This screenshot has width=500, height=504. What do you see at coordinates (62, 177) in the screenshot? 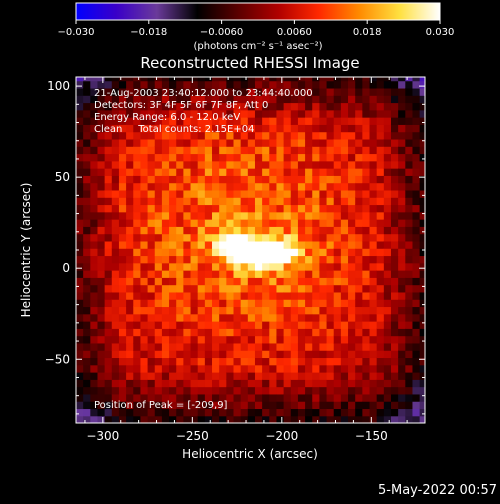
I see `y-tick-label: 50` at bounding box center [62, 177].